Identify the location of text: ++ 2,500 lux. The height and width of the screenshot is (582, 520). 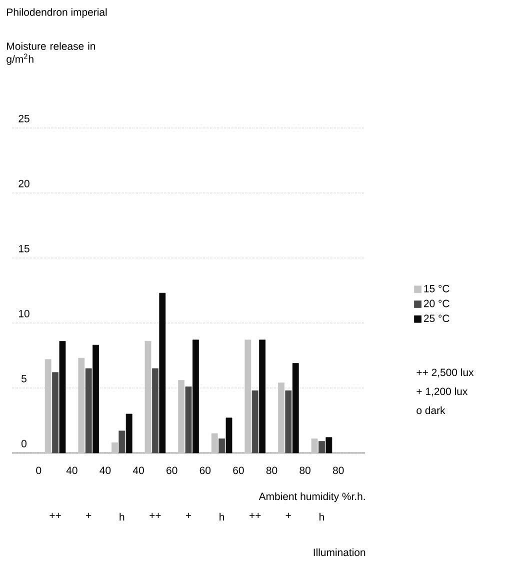
(445, 373).